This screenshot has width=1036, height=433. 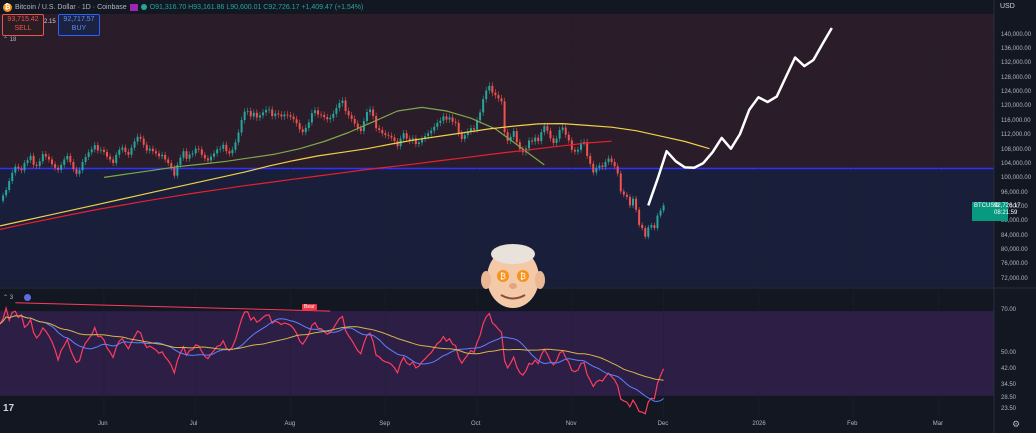 What do you see at coordinates (133, 7) in the screenshot?
I see `flag-icon` at bounding box center [133, 7].